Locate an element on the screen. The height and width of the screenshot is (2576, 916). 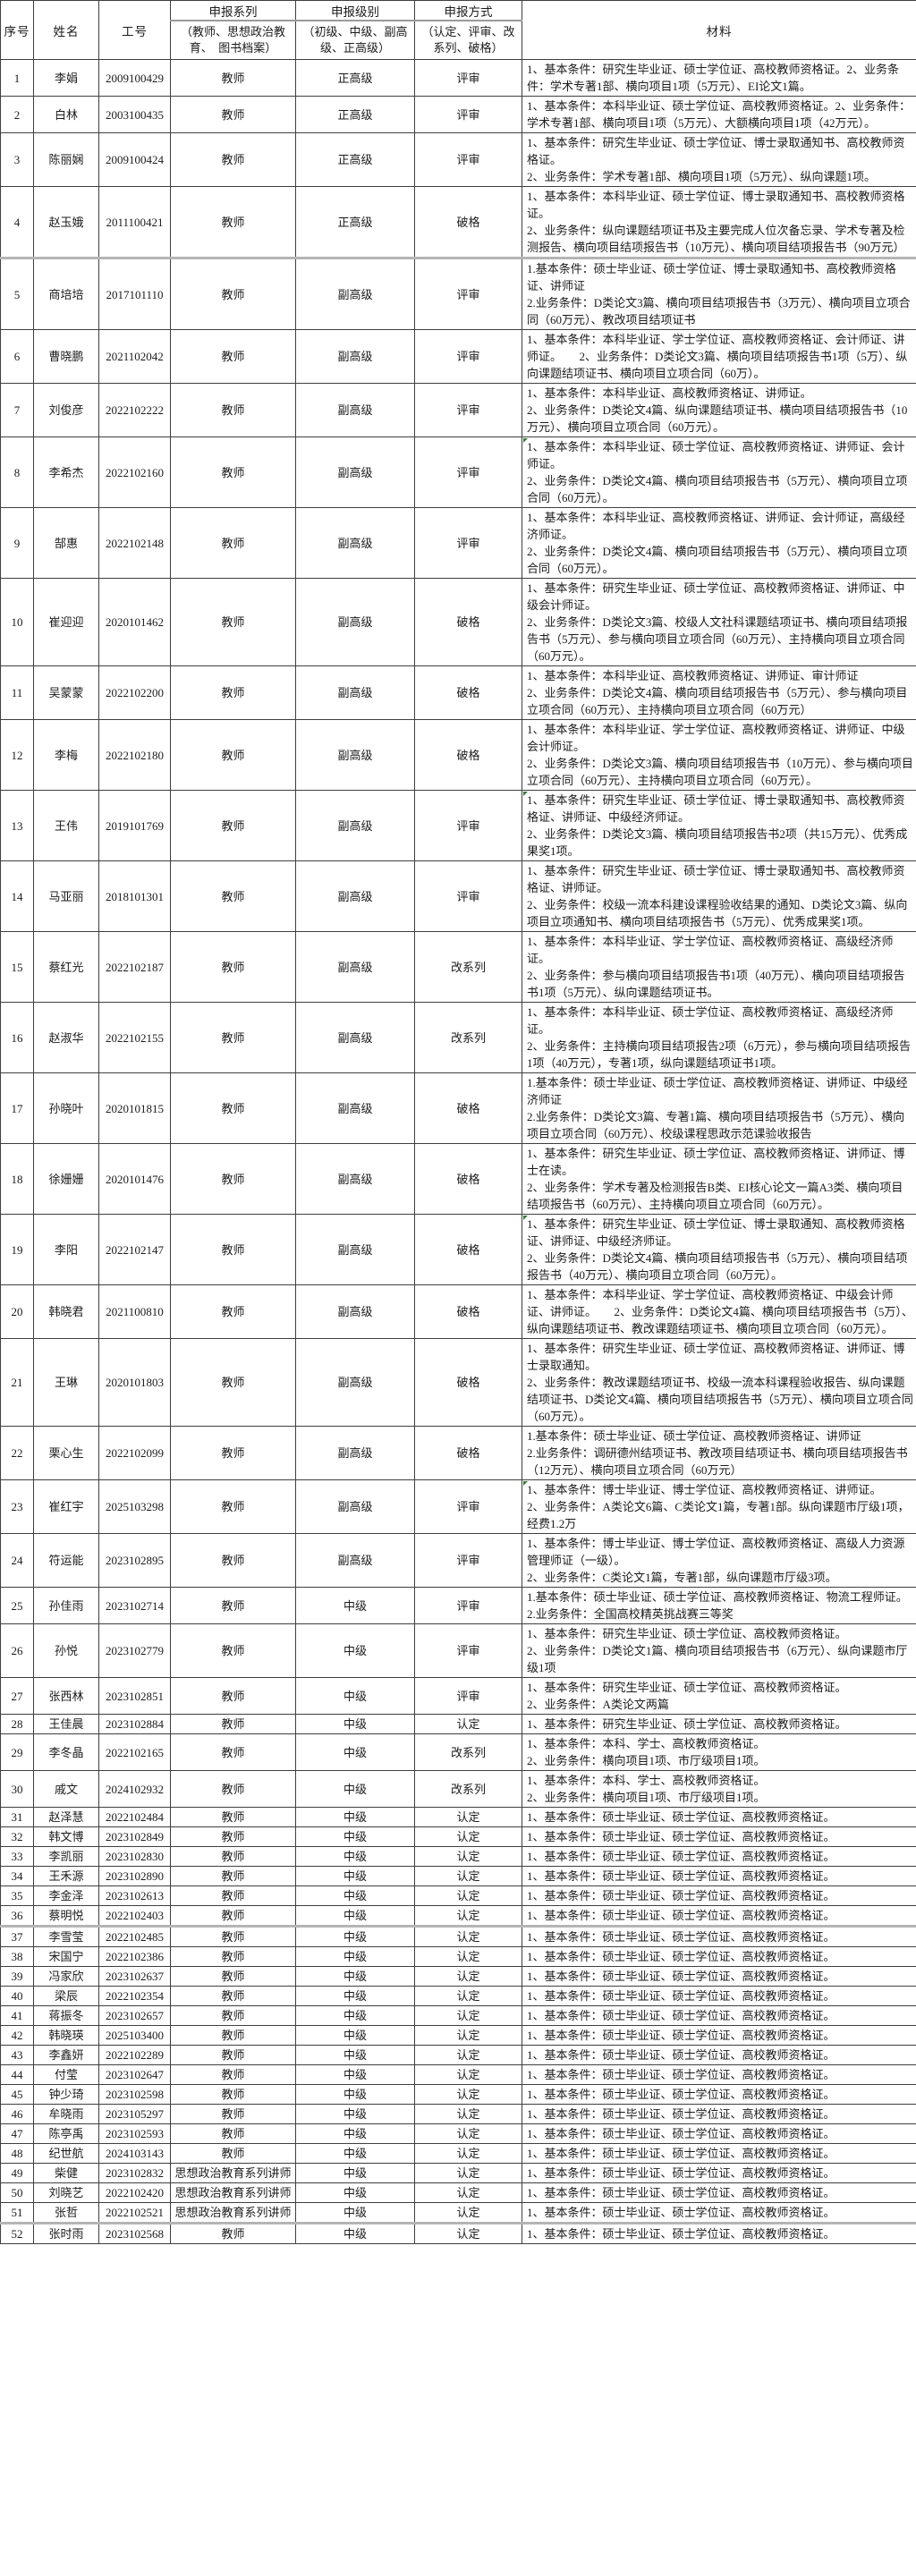
employee-id-cell: 2023102568 is located at coordinates (134, 2233).